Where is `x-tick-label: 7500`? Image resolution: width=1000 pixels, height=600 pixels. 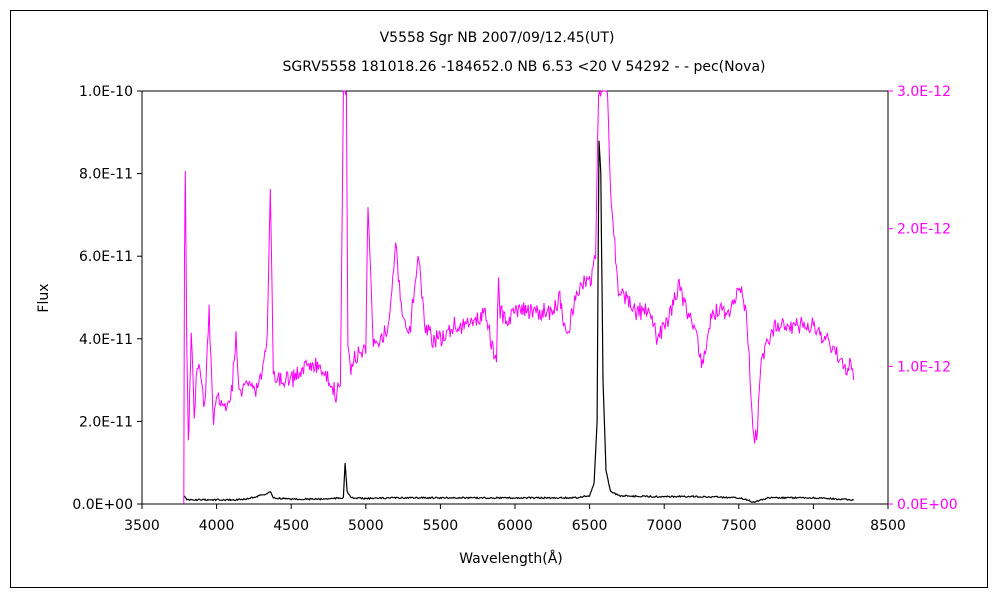
x-tick-label: 7500 is located at coordinates (739, 526).